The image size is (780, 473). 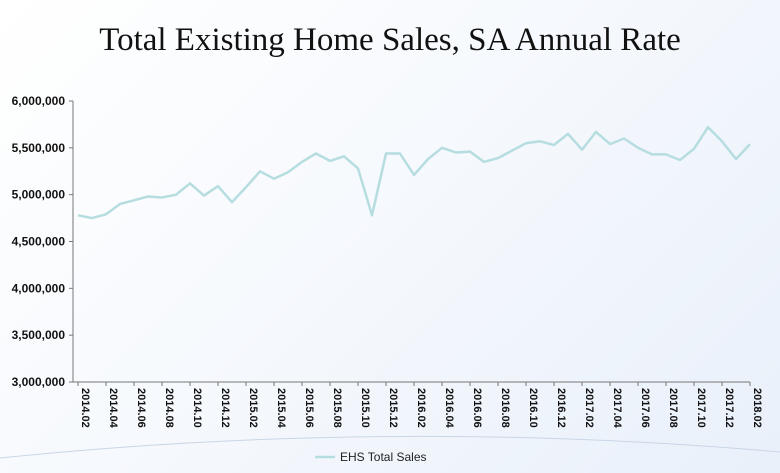 I want to click on x-tick-label: 2014.12, so click(x=225, y=408).